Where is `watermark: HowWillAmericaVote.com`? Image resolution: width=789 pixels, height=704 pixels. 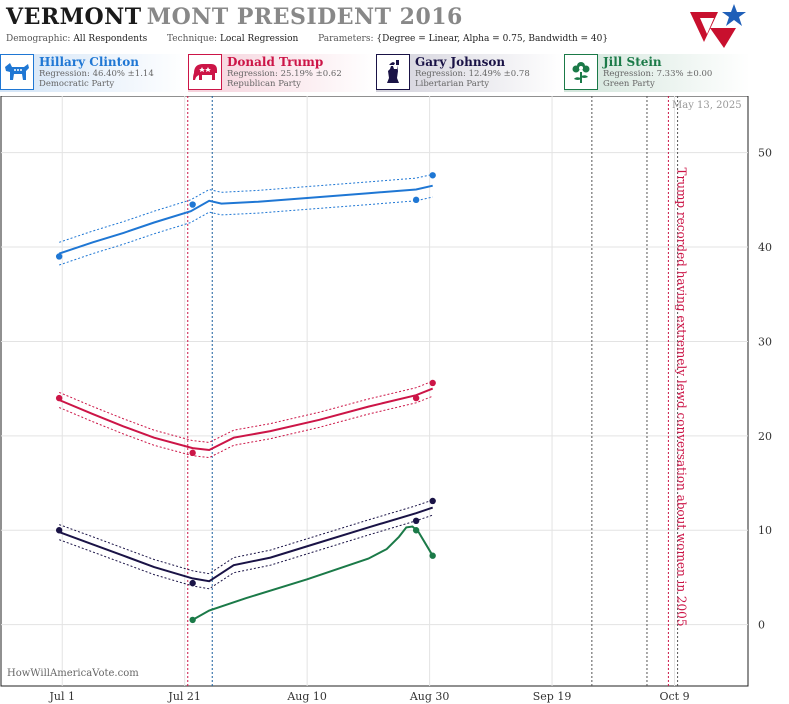
watermark: HowWillAmericaVote.com is located at coordinates (73, 673).